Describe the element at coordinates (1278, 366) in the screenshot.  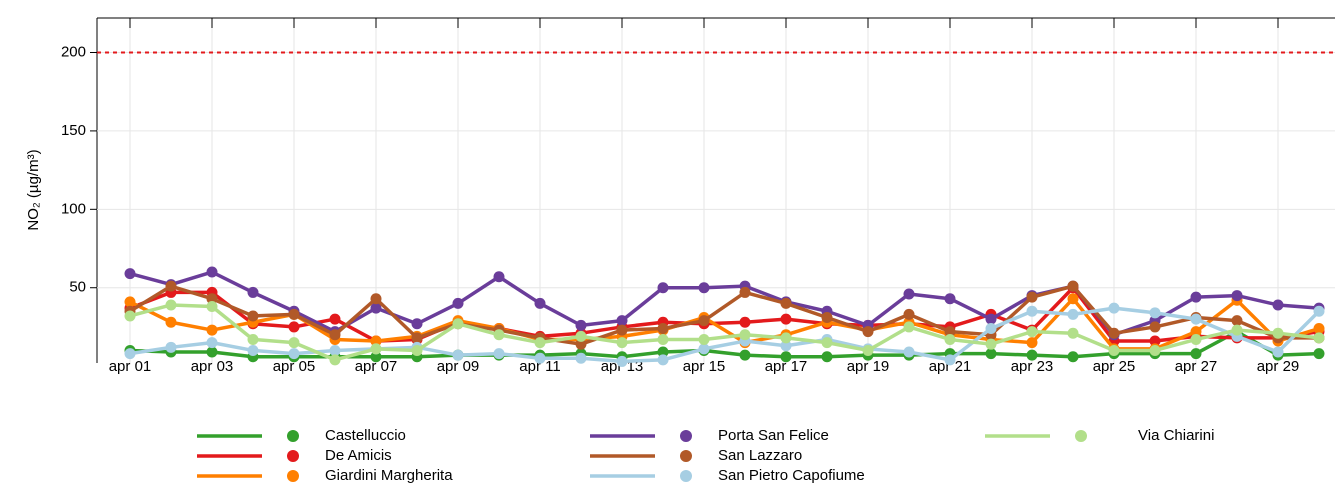
I see `x-tick-label: apr 29` at that location.